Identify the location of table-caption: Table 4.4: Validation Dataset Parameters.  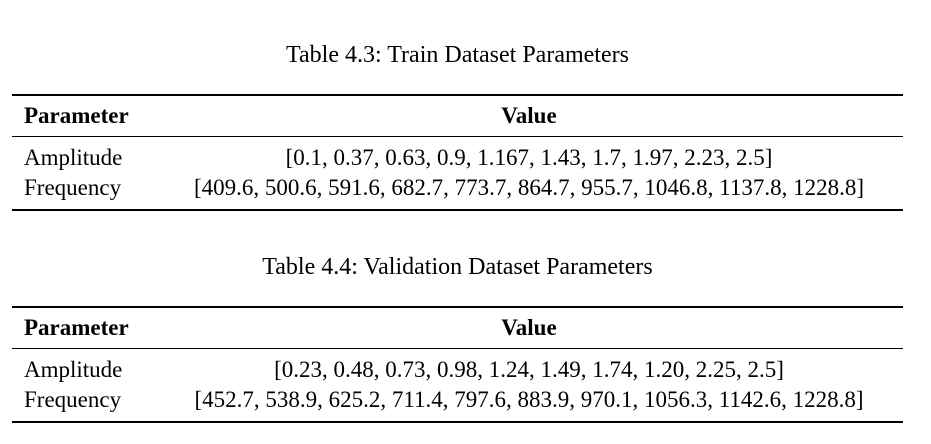
(457, 267).